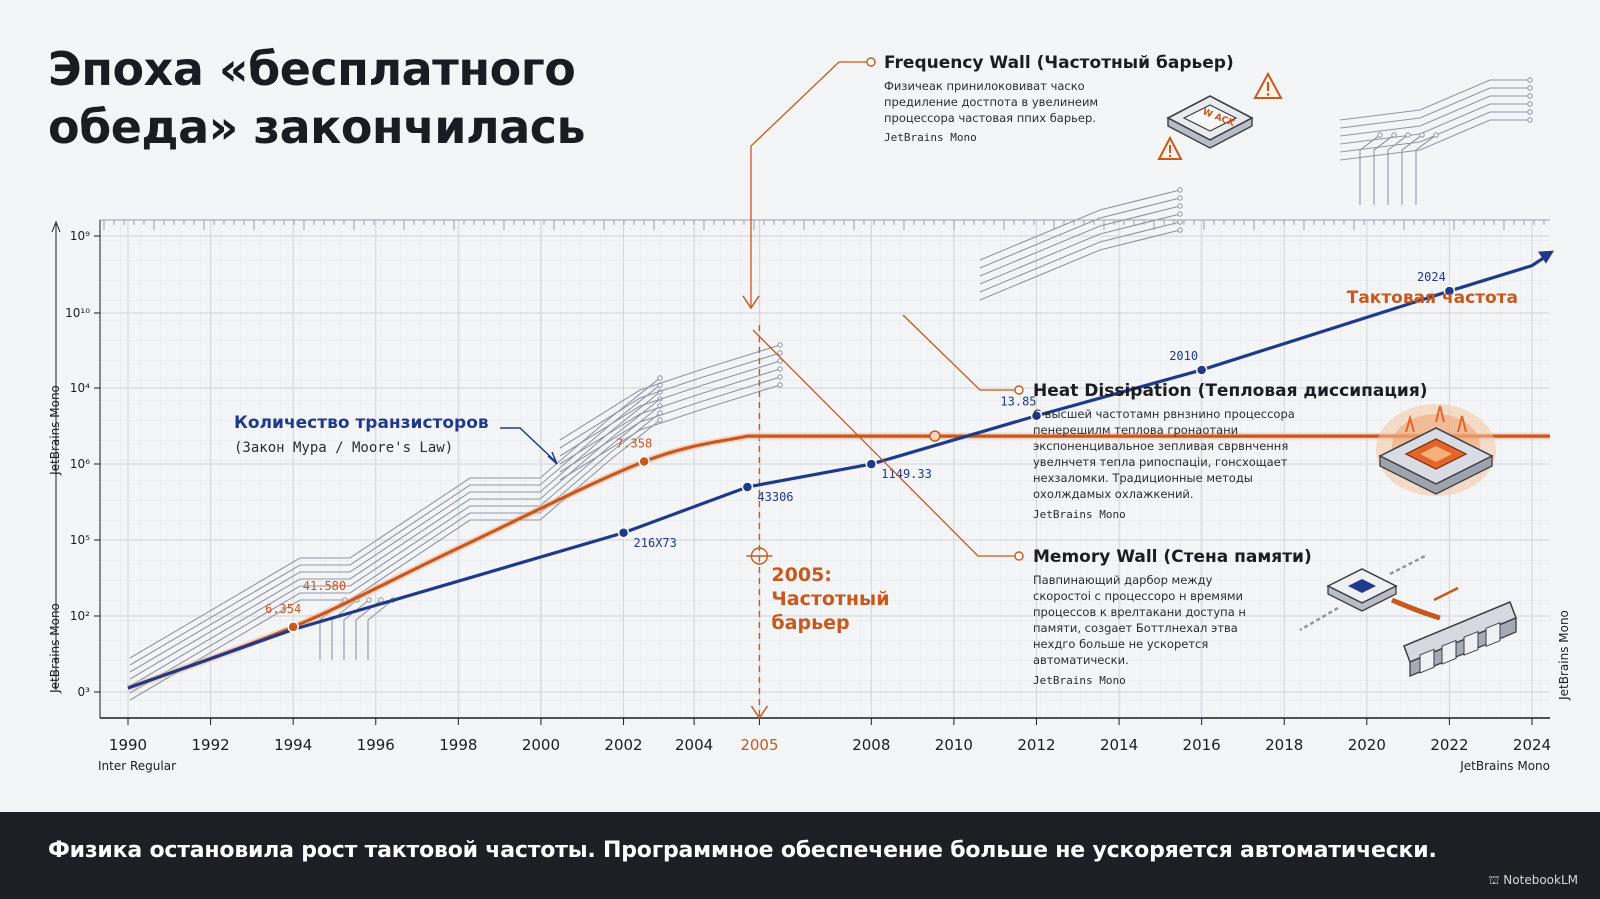 The width and height of the screenshot is (1600, 899). What do you see at coordinates (954, 745) in the screenshot?
I see `x-tick-label: 2010` at bounding box center [954, 745].